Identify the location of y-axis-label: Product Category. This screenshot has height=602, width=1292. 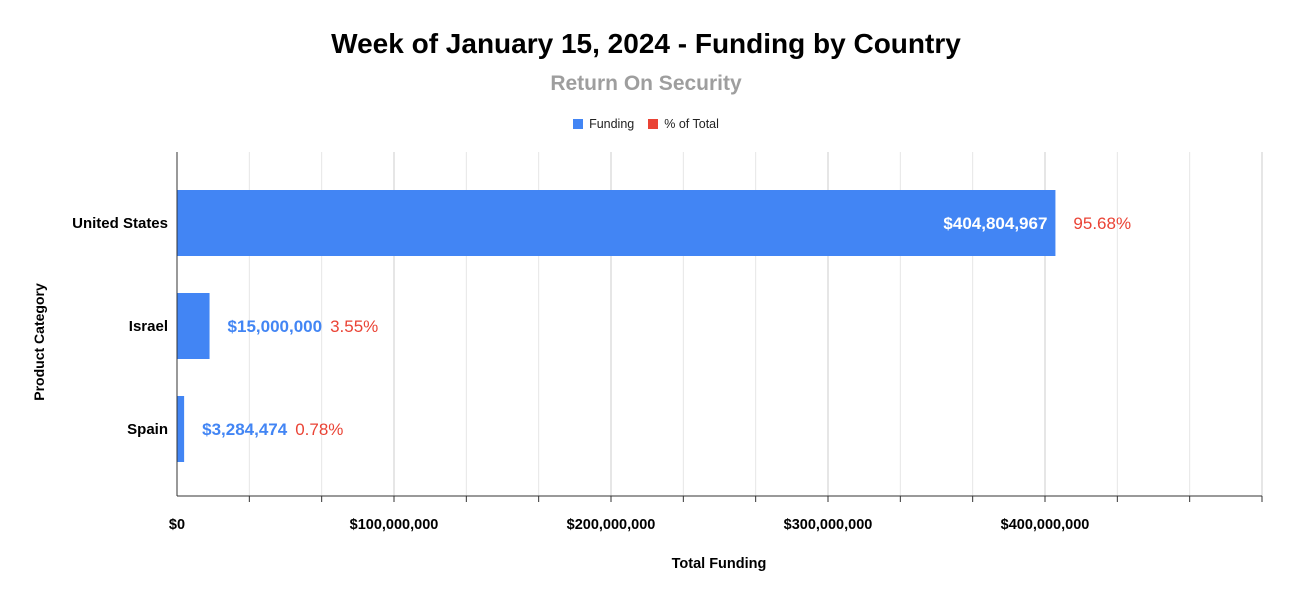
(39, 342).